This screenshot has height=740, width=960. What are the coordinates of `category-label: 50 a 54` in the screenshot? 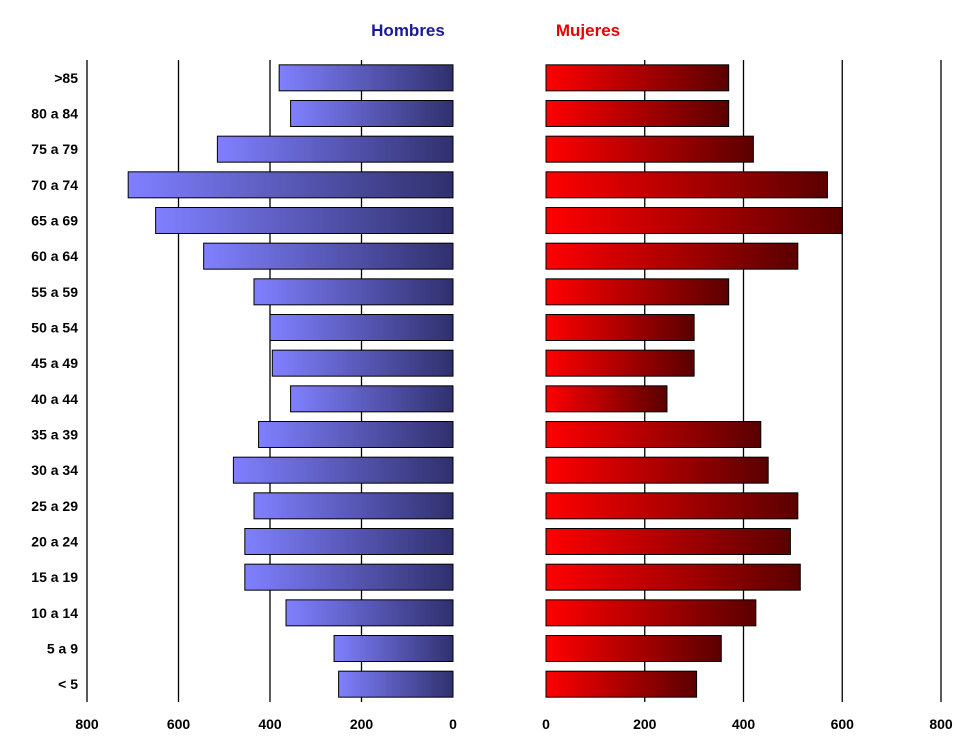 It's located at (54, 328).